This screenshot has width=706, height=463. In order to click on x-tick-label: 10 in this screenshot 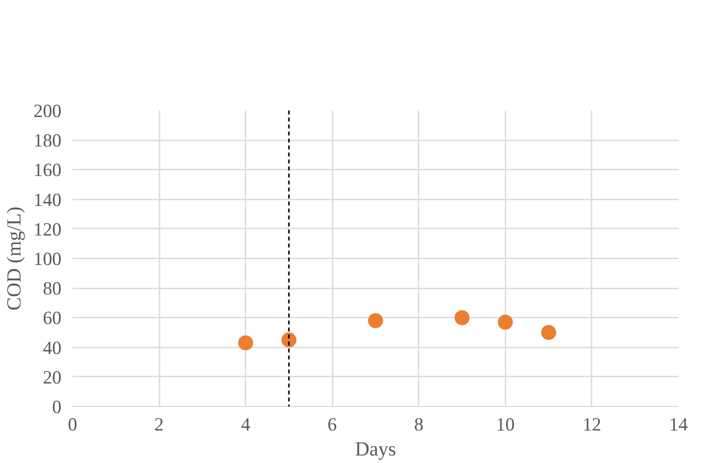, I will do `click(505, 425)`.